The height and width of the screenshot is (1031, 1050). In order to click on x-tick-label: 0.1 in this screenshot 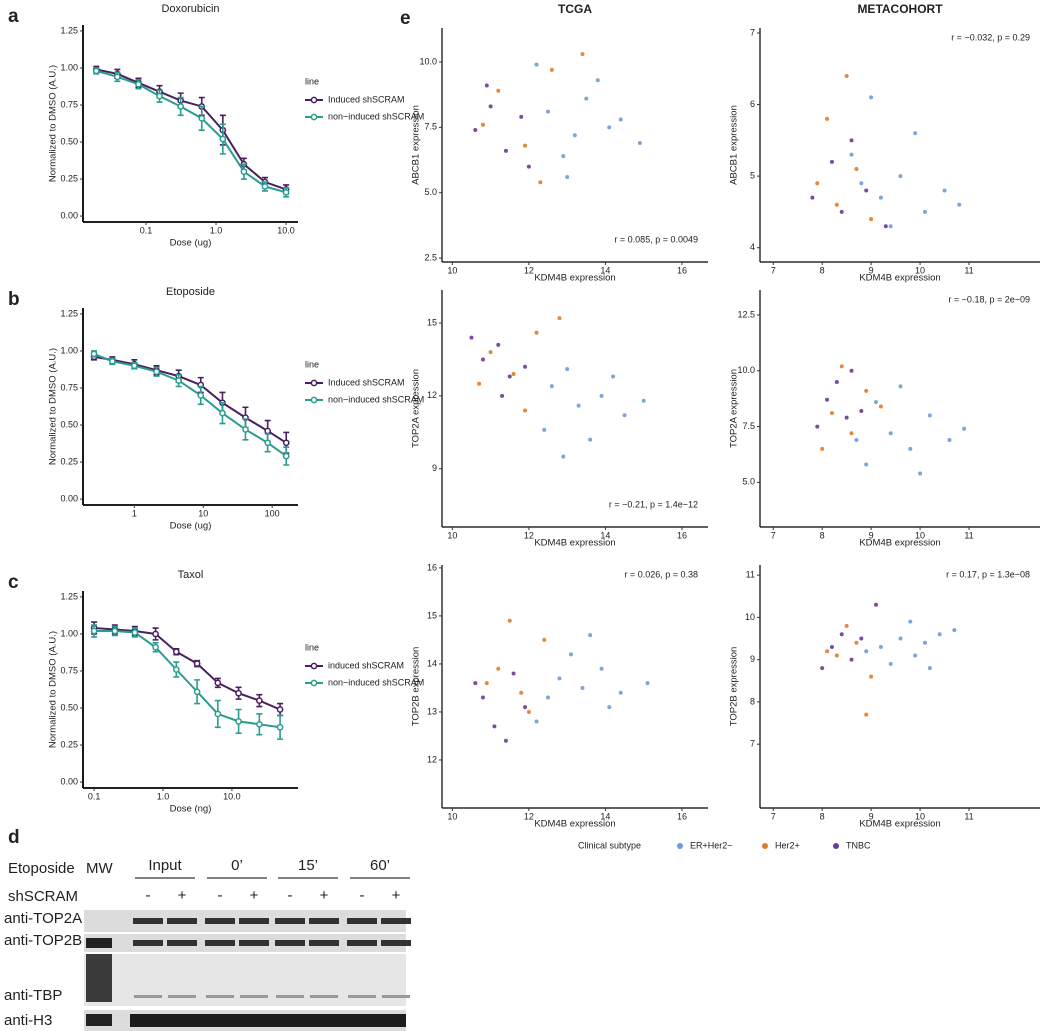, I will do `click(146, 230)`.